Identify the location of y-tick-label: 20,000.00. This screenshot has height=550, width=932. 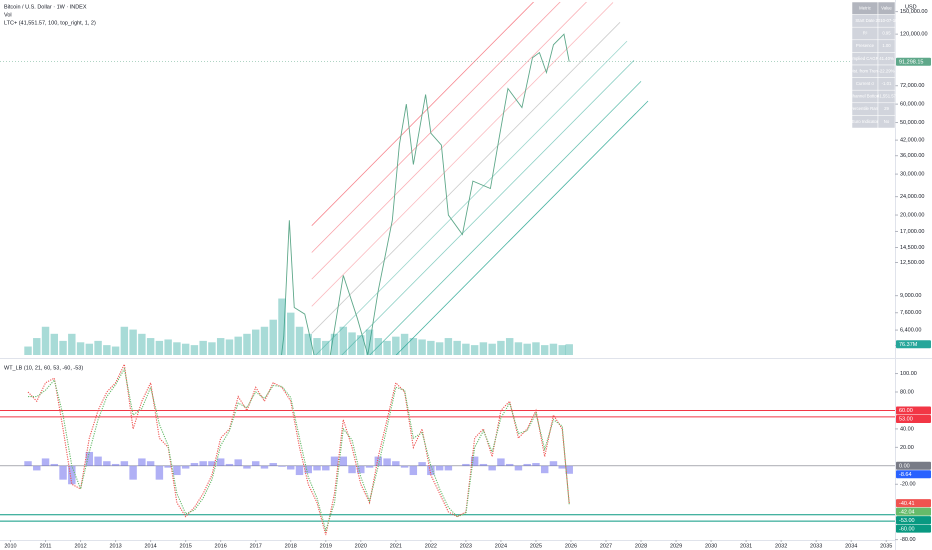
(912, 215).